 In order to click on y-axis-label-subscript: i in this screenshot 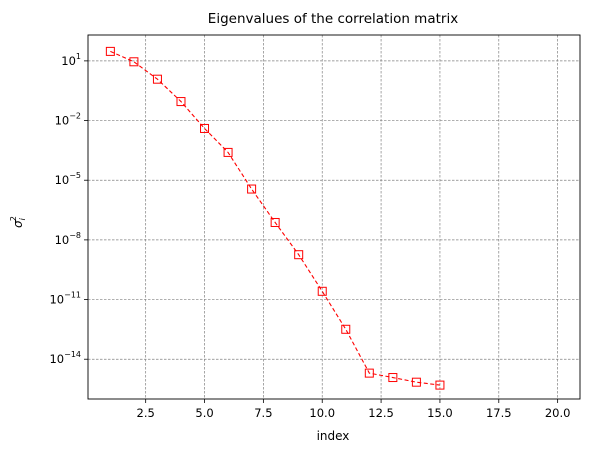, I will do `click(22, 218)`.